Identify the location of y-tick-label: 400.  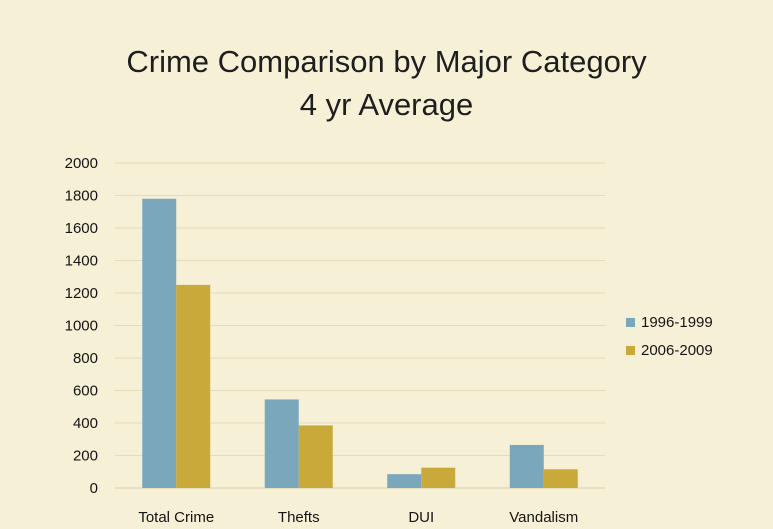
(85, 423).